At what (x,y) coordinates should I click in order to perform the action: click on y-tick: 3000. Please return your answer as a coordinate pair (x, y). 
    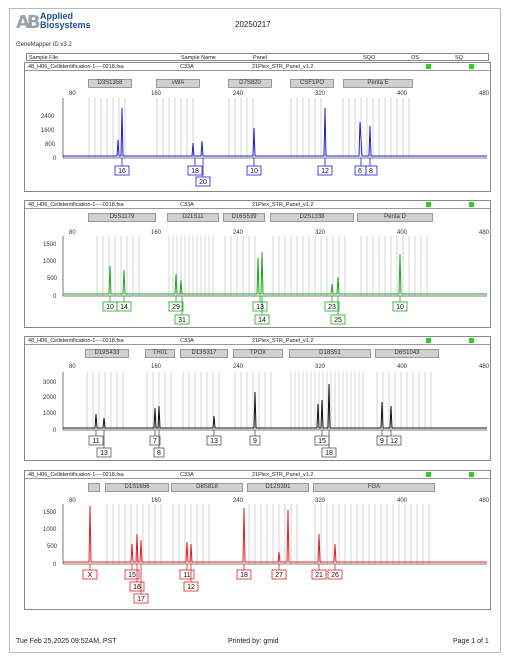
    Looking at the image, I should click on (50, 383).